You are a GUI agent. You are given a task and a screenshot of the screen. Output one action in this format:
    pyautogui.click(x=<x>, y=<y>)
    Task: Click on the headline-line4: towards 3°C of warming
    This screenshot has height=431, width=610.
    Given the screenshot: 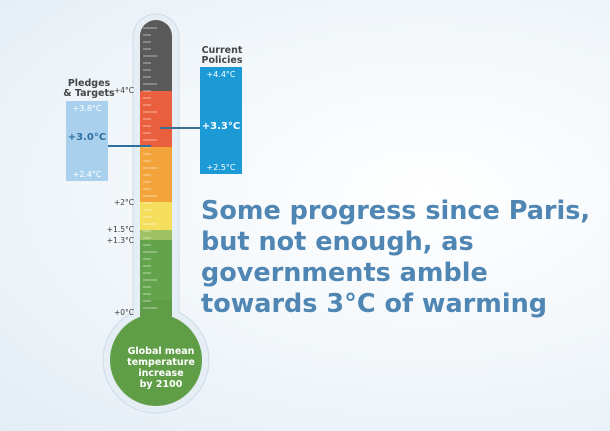 What is the action you would take?
    pyautogui.click(x=374, y=304)
    